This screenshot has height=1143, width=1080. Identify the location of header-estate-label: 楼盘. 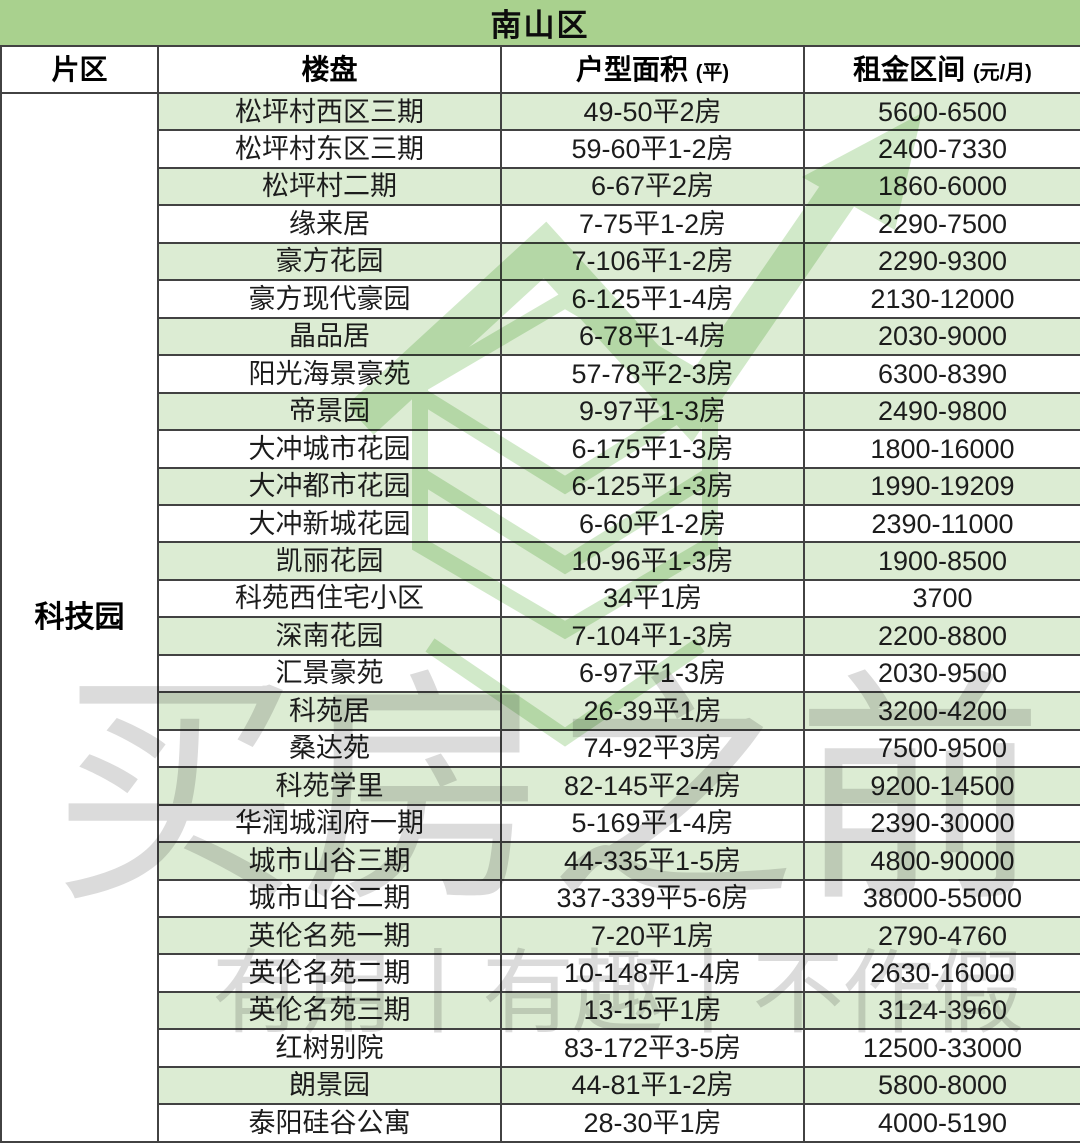
(329, 69).